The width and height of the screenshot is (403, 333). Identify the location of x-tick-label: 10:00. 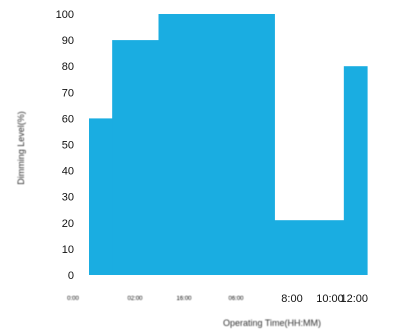
(330, 299).